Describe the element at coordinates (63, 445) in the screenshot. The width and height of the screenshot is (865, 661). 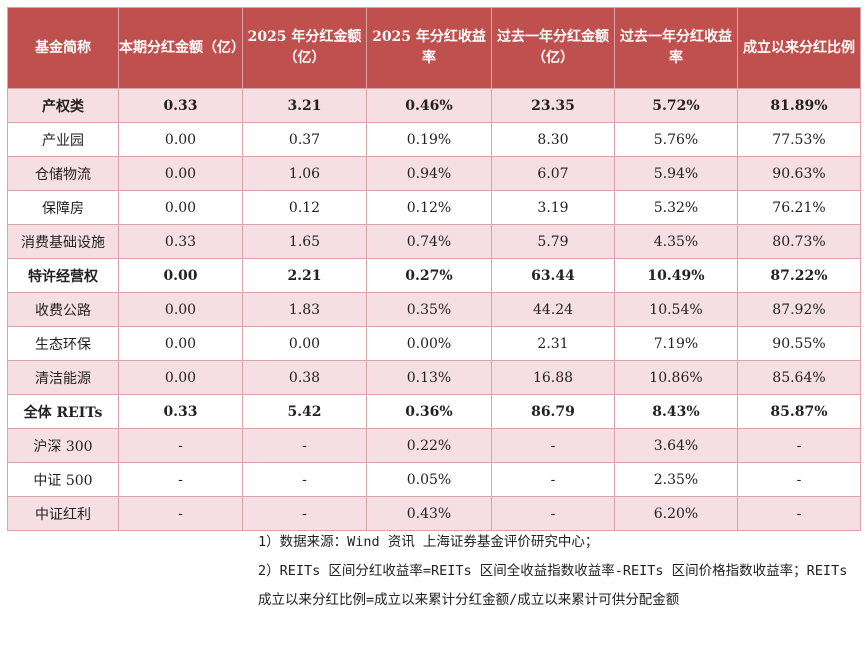
I see `row-label-cell: 沪深 300` at that location.